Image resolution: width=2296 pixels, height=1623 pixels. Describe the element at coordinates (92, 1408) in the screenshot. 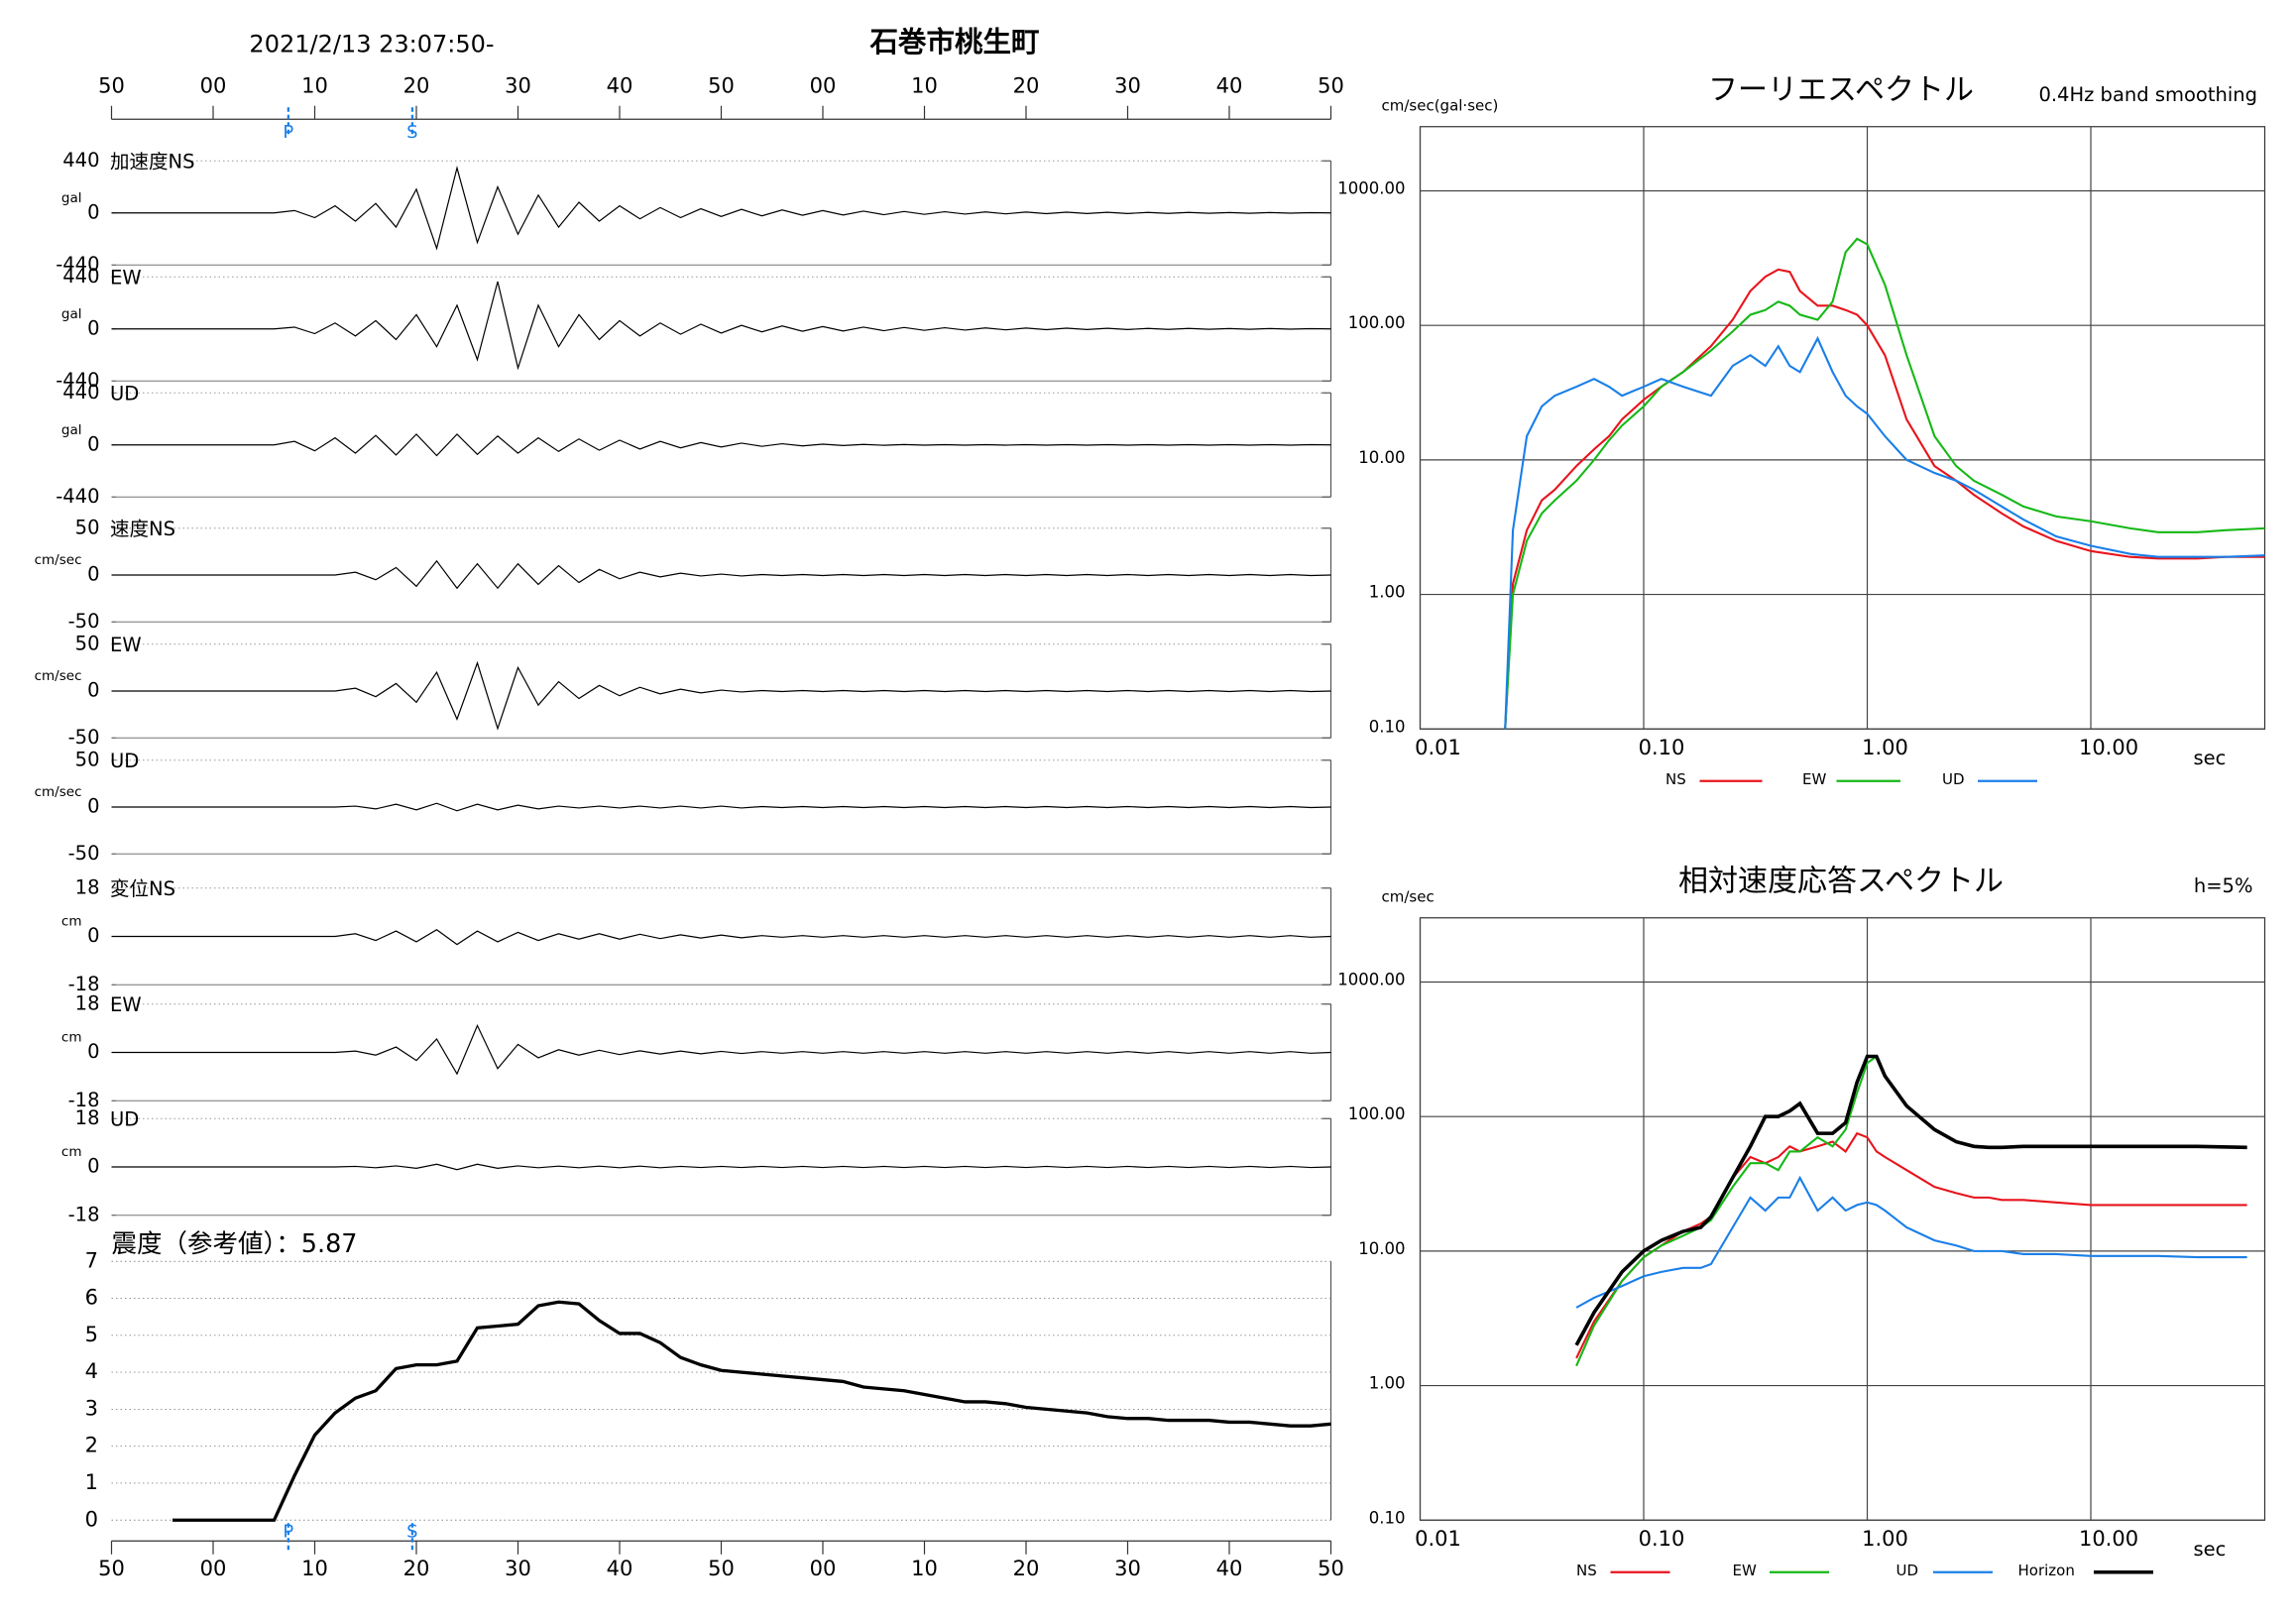

I see `y-tick-label: 3` at that location.